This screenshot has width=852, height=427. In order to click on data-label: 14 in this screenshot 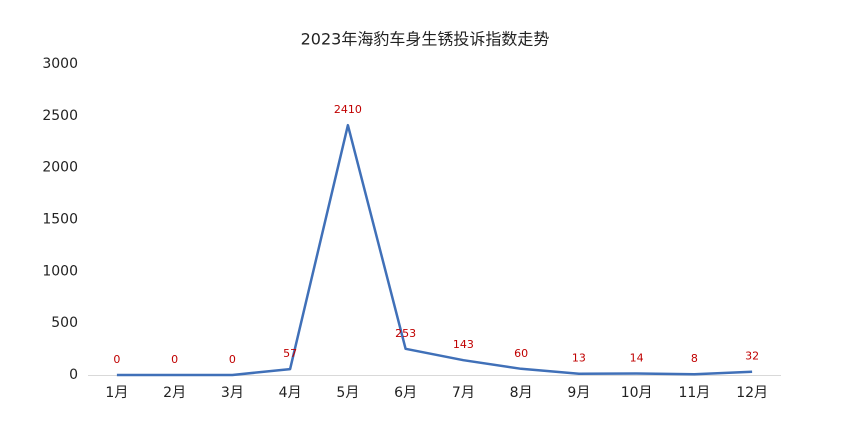, I will do `click(637, 358)`.